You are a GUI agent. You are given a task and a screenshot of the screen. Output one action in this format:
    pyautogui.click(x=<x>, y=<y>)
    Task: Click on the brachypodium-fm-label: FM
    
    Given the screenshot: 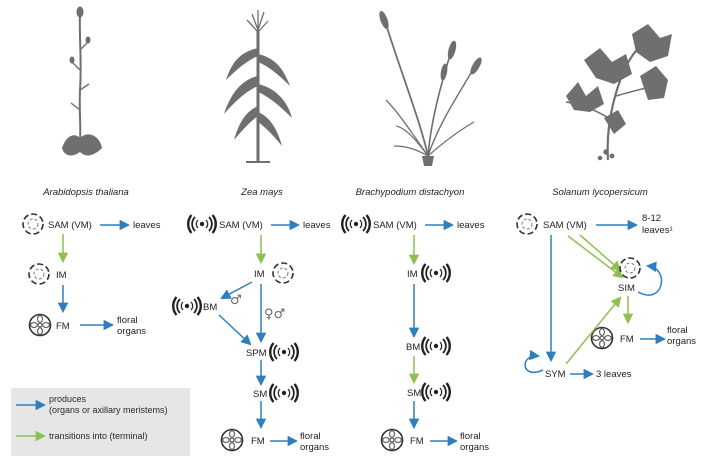 What is the action you would take?
    pyautogui.click(x=417, y=441)
    